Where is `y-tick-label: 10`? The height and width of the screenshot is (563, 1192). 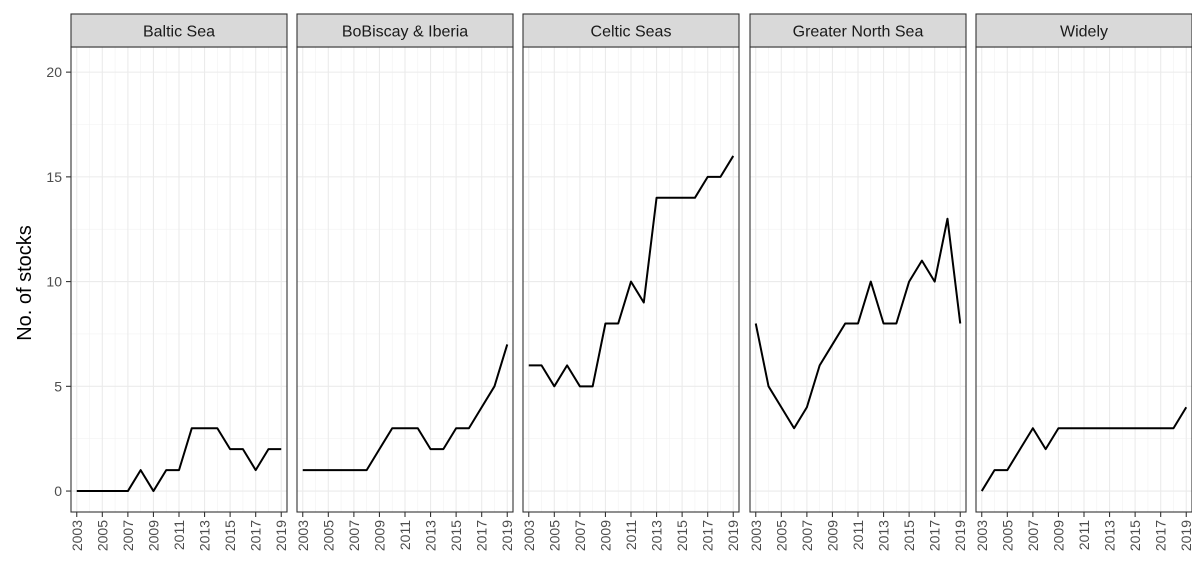 y-tick-label: 10 is located at coordinates (54, 282).